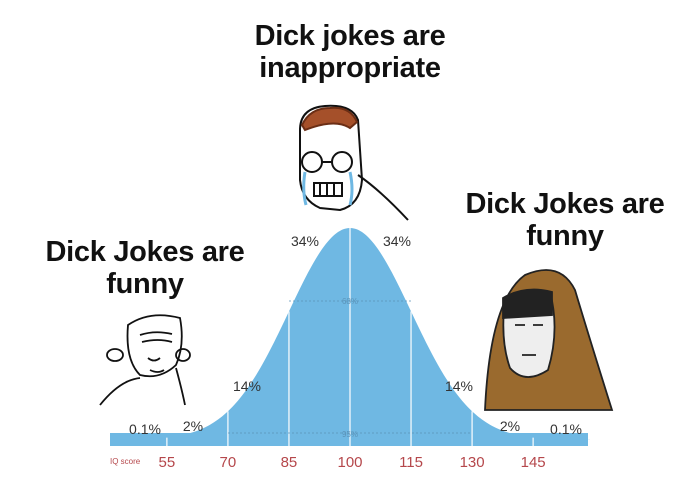  I want to click on label-95: 95%, so click(350, 434).